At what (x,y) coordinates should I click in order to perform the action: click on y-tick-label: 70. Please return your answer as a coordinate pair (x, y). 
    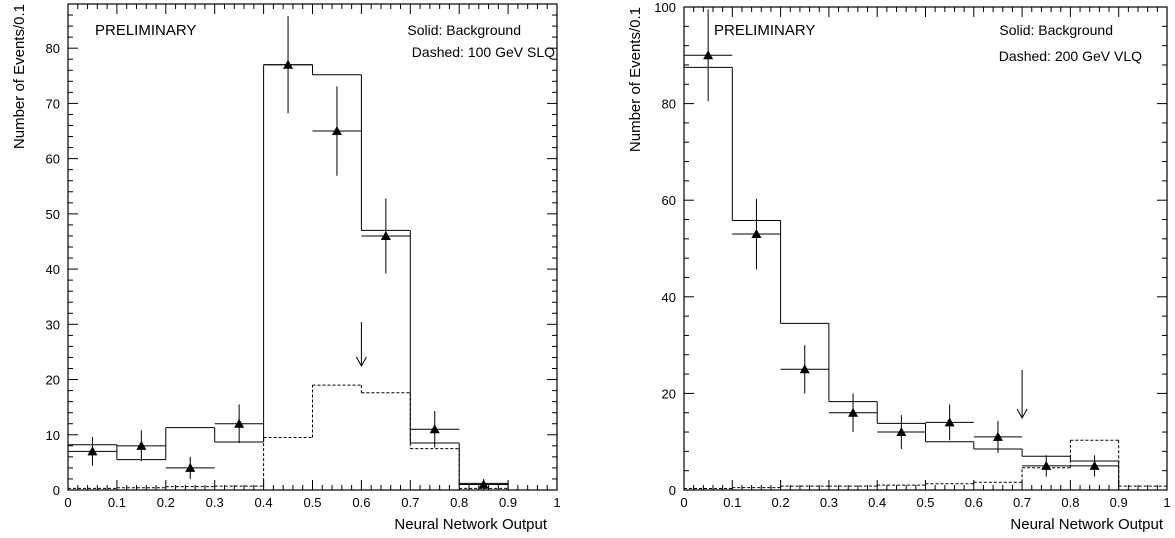
    Looking at the image, I should click on (53, 103).